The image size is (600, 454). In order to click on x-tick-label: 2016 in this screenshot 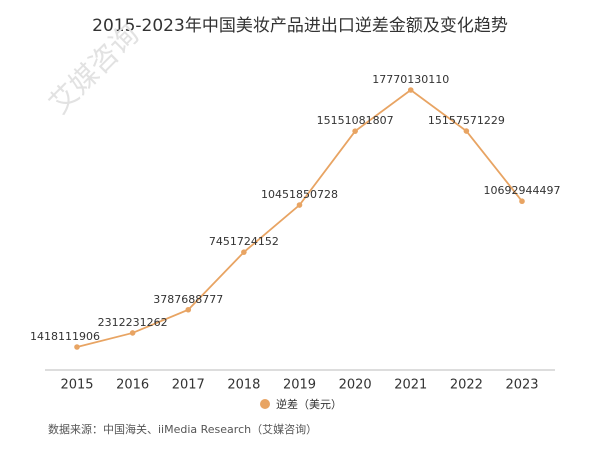, I will do `click(132, 385)`.